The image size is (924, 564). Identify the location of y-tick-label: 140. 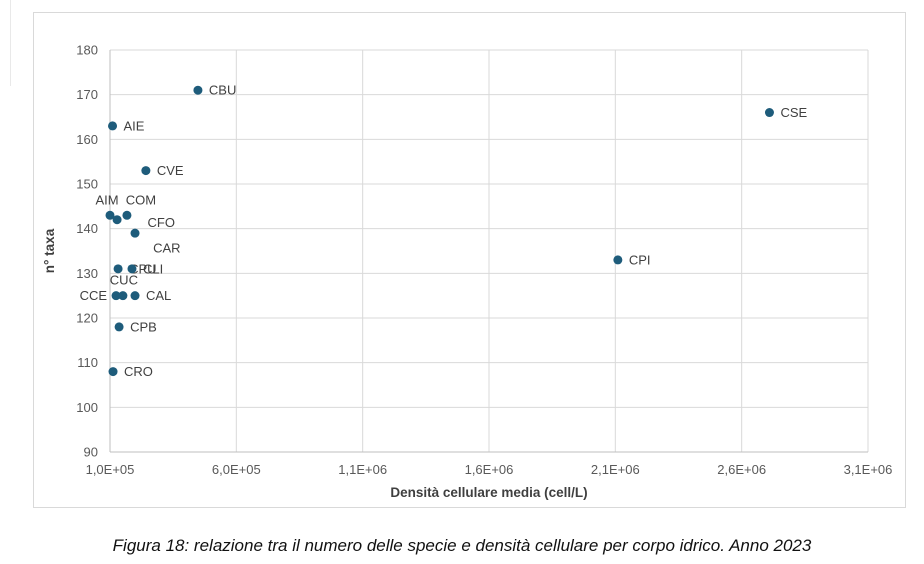
(87, 228).